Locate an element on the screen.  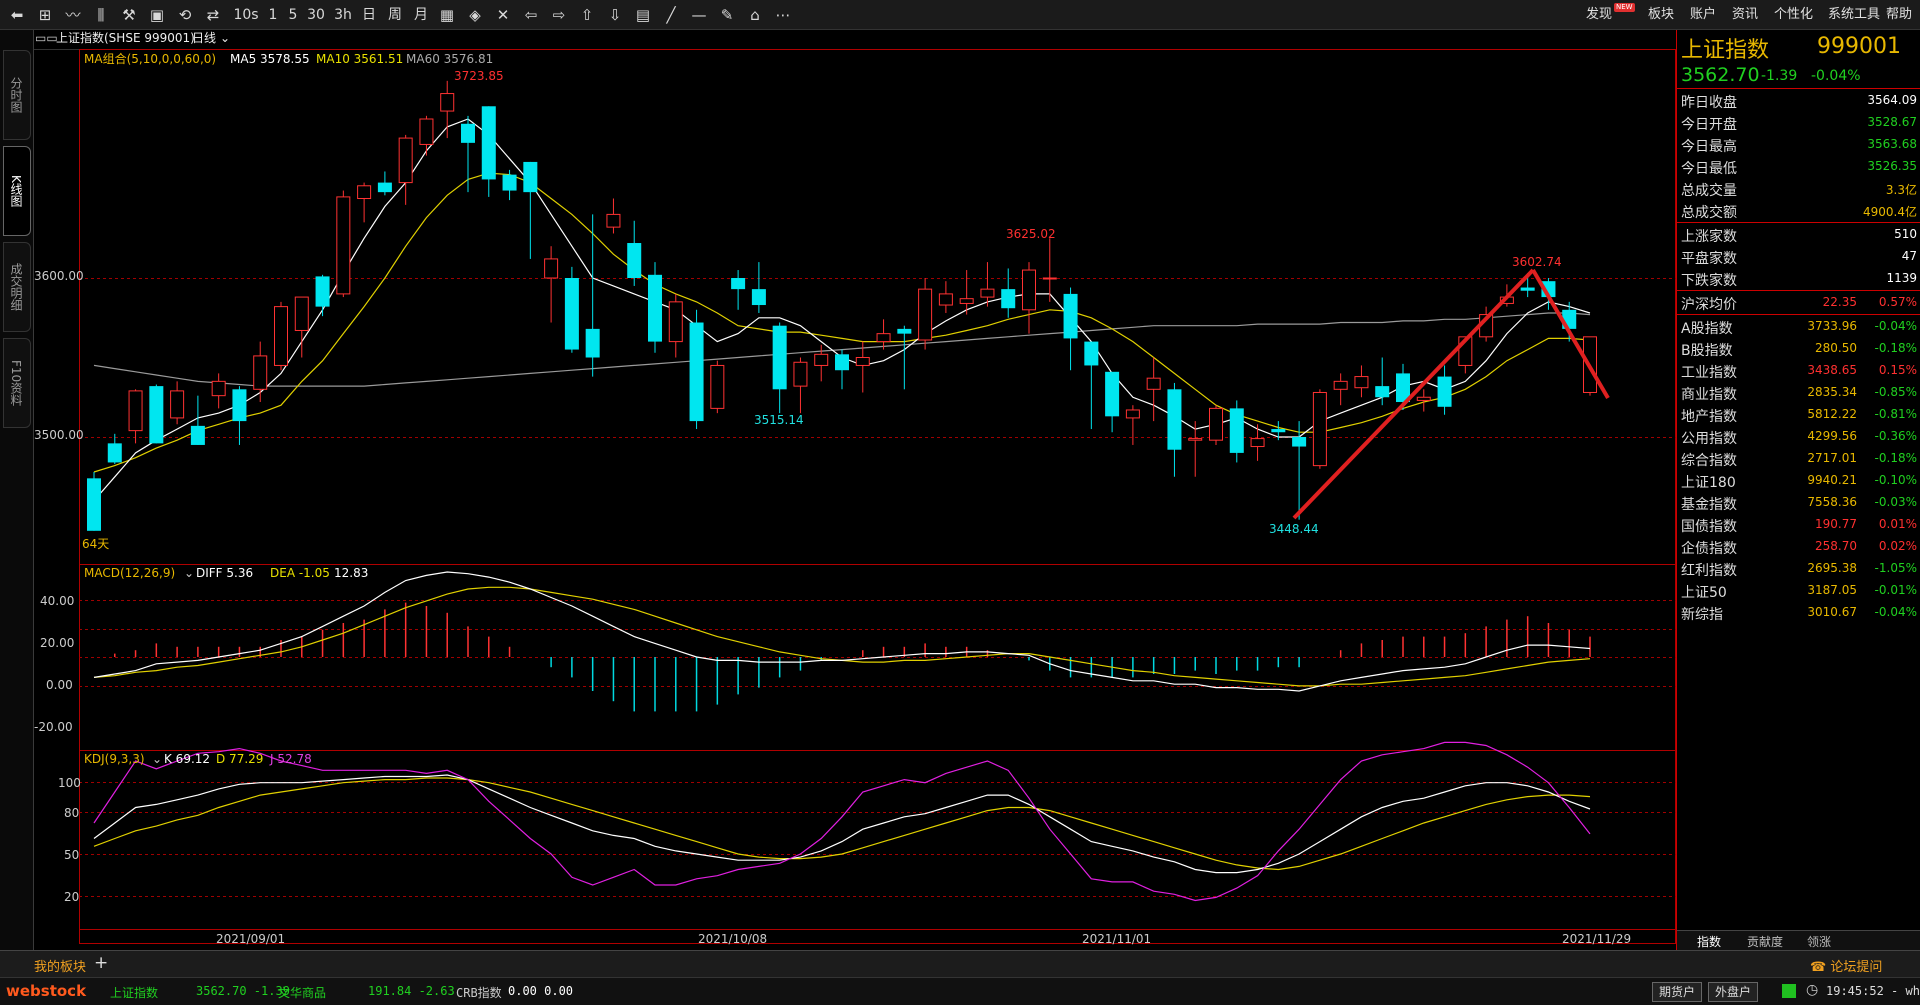
index-row: 工业指数 3438.65 0.15% is located at coordinates (1798, 371).